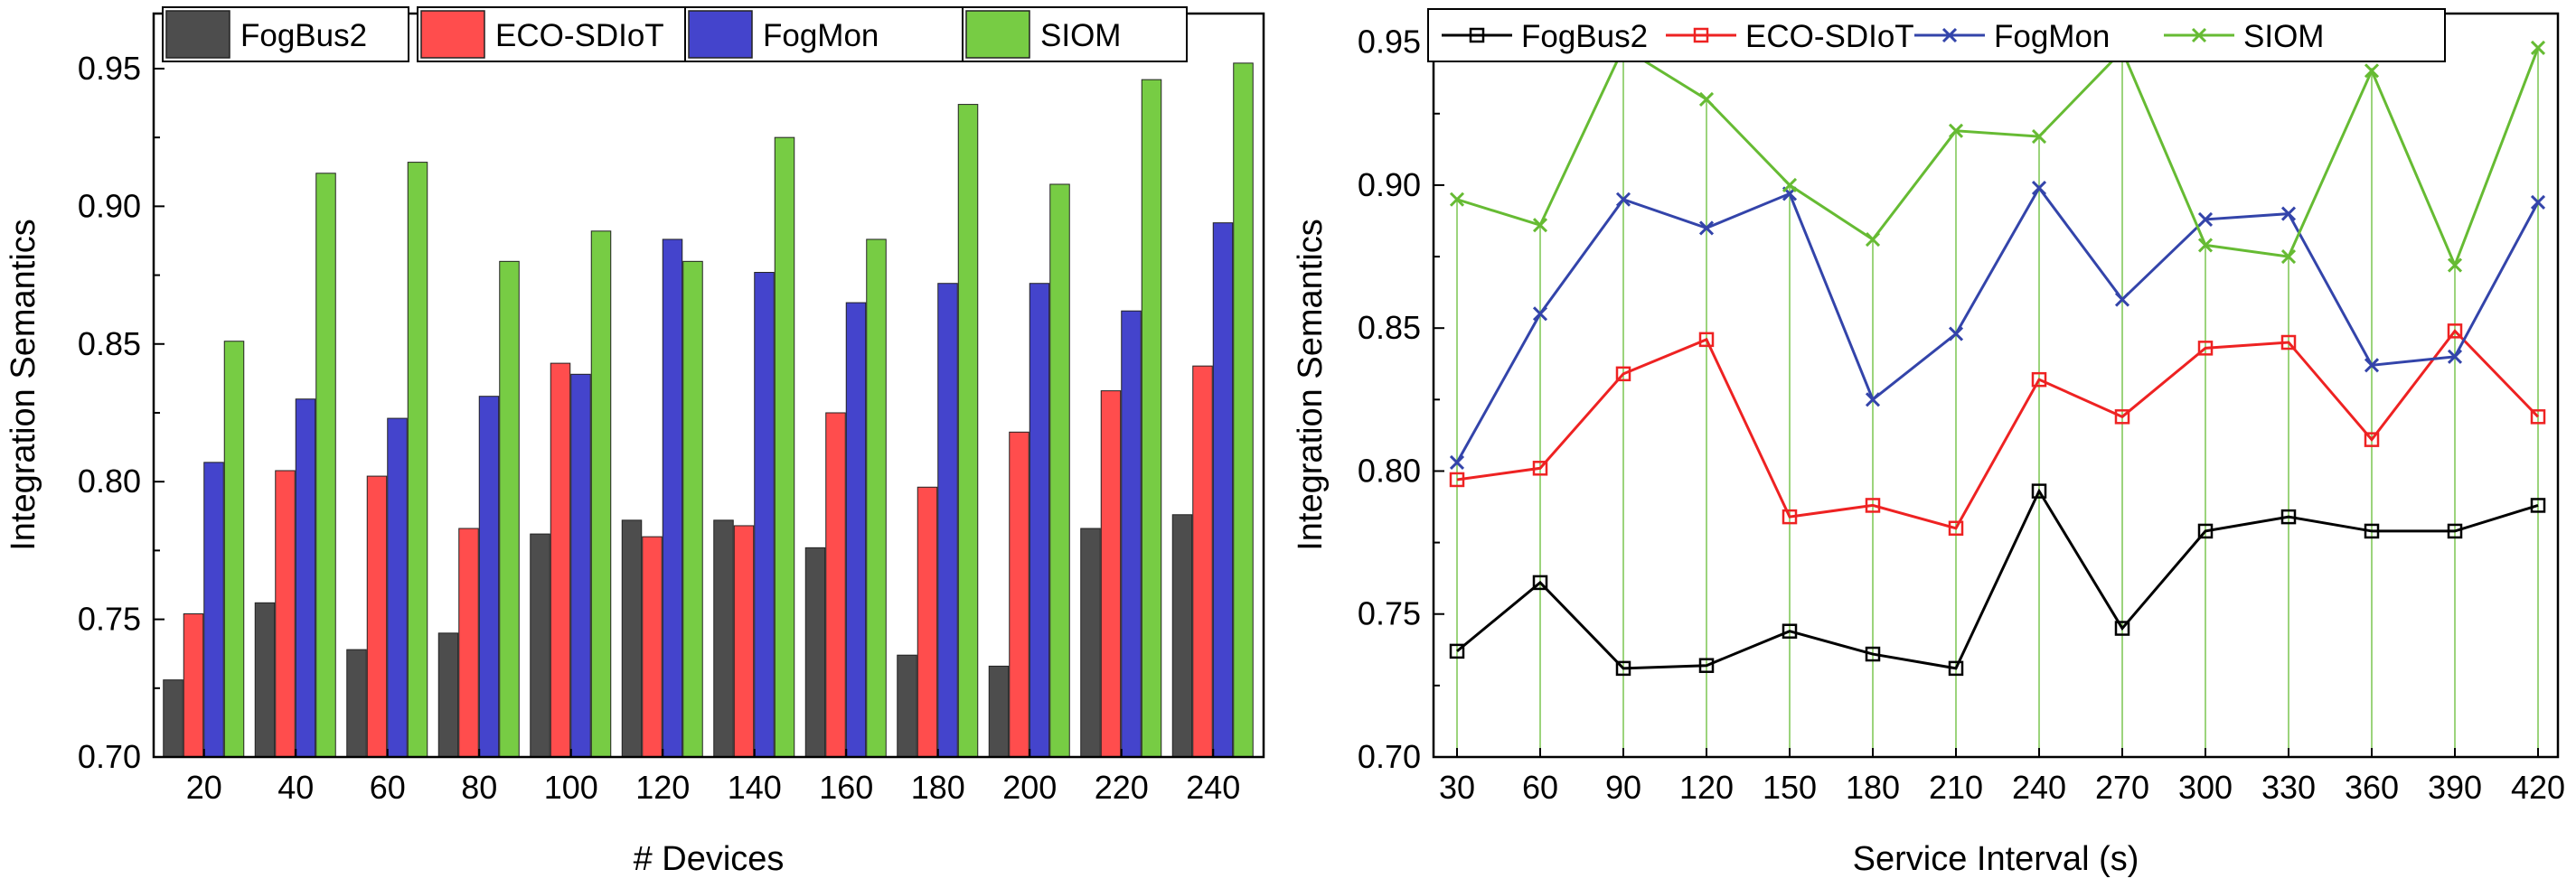 Image resolution: width=2576 pixels, height=888 pixels. What do you see at coordinates (1790, 787) in the screenshot?
I see `x-tick-label: 150` at bounding box center [1790, 787].